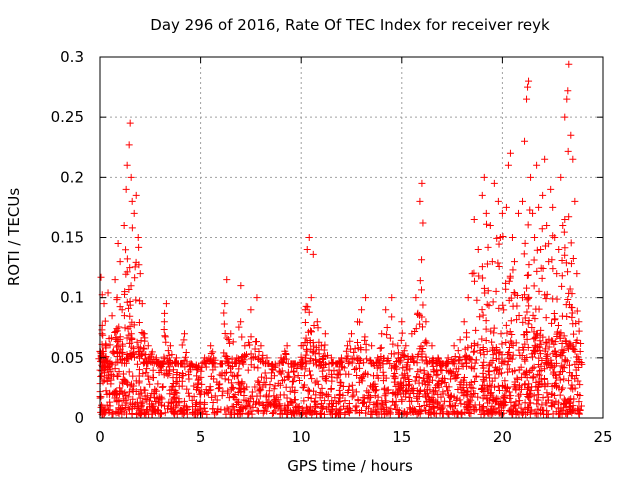 The width and height of the screenshot is (640, 480). What do you see at coordinates (14, 237) in the screenshot?
I see `y-axis-label: ROTI / TECUs` at bounding box center [14, 237].